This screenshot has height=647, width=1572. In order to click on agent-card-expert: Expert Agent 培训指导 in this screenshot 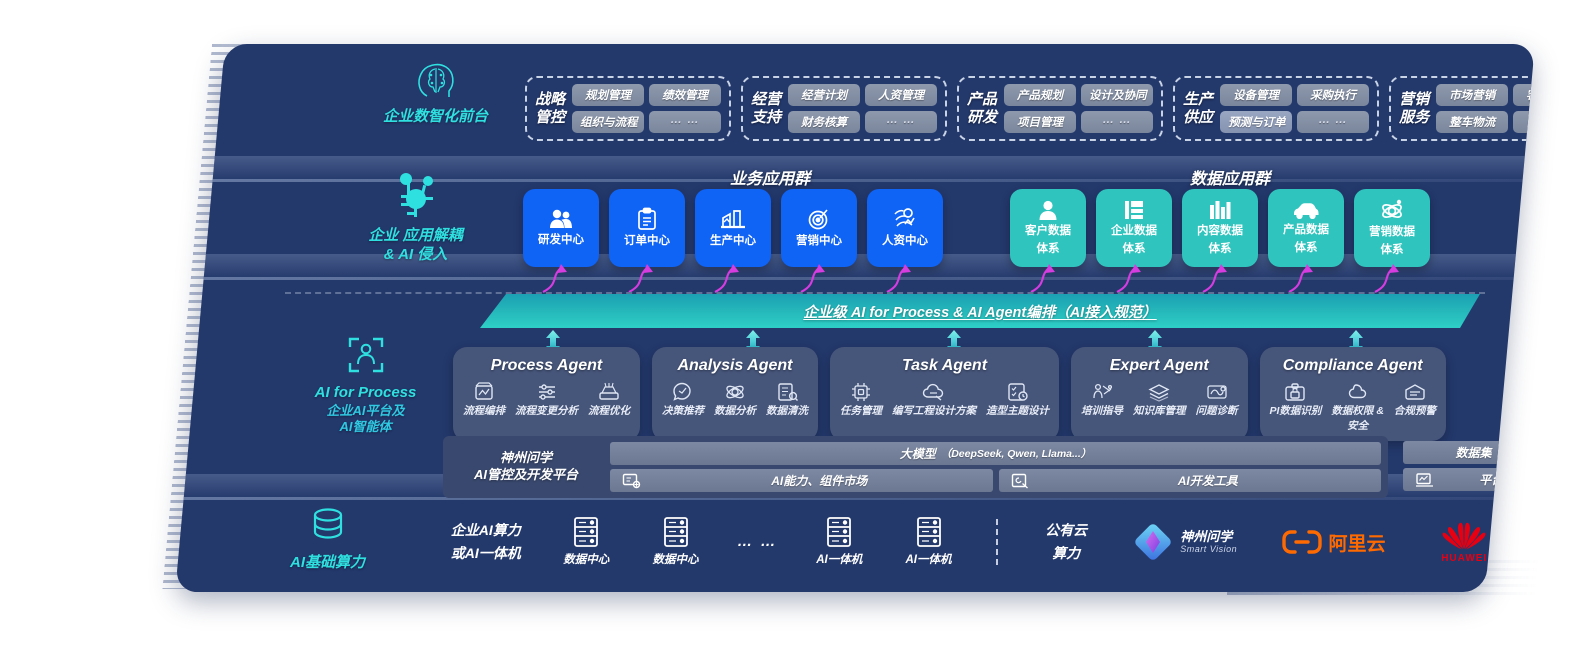, I will do `click(1159, 394)`.